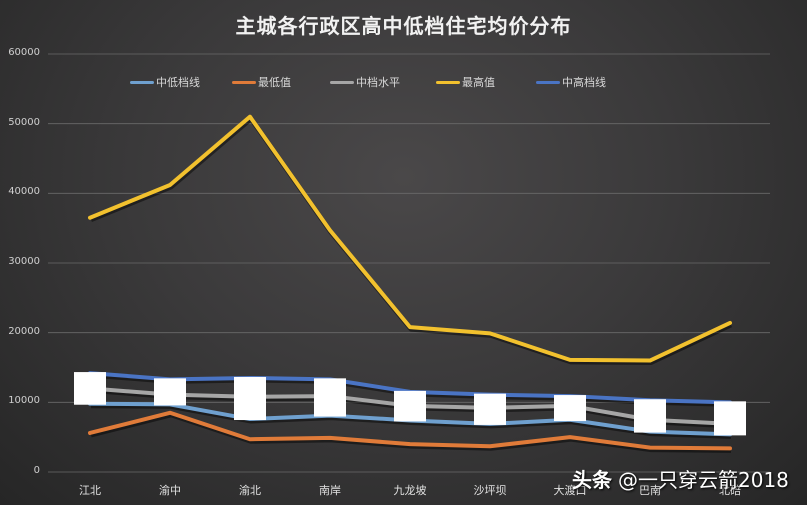  I want to click on legend-label: 中档水平, so click(378, 82).